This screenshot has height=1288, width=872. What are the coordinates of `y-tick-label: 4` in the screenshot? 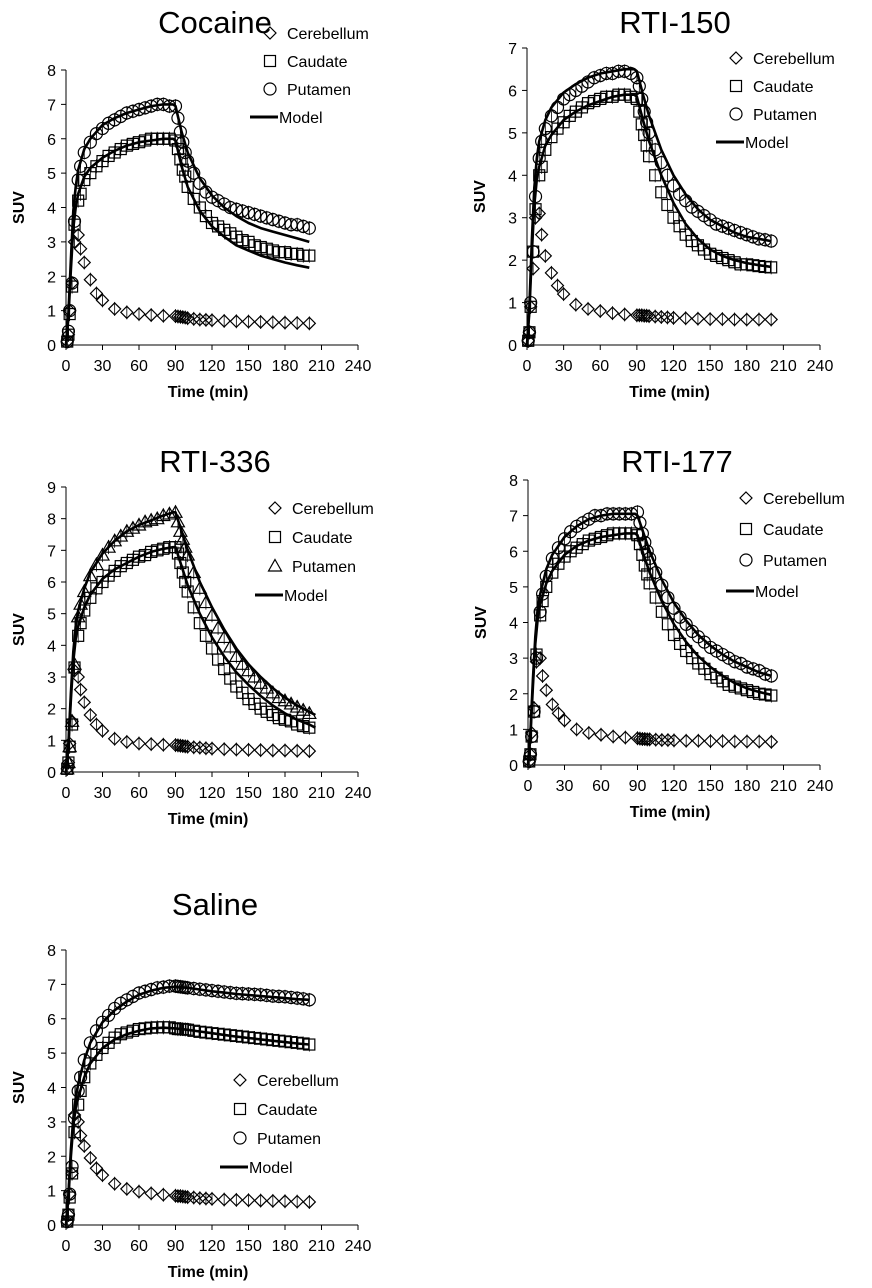 It's located at (513, 624).